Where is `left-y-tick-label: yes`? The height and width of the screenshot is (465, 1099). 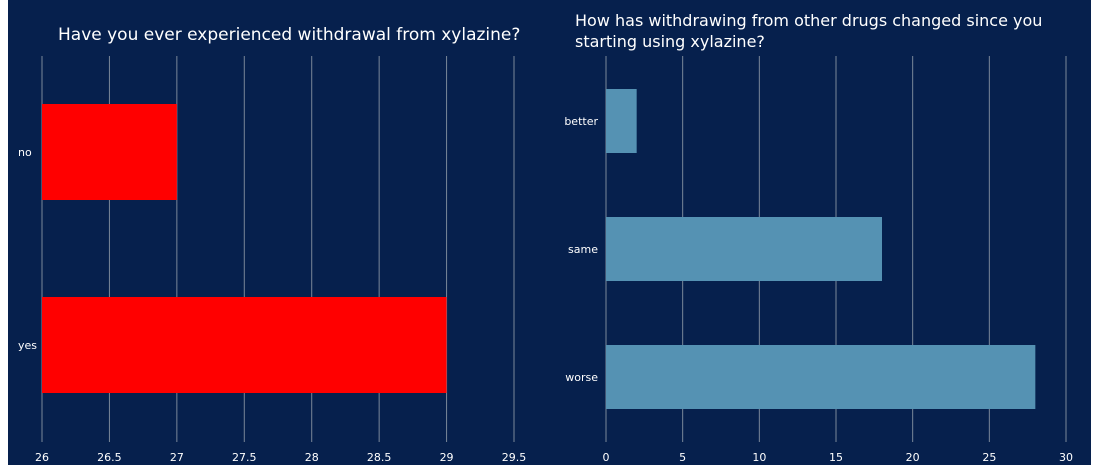
left-y-tick-label: yes is located at coordinates (27, 345).